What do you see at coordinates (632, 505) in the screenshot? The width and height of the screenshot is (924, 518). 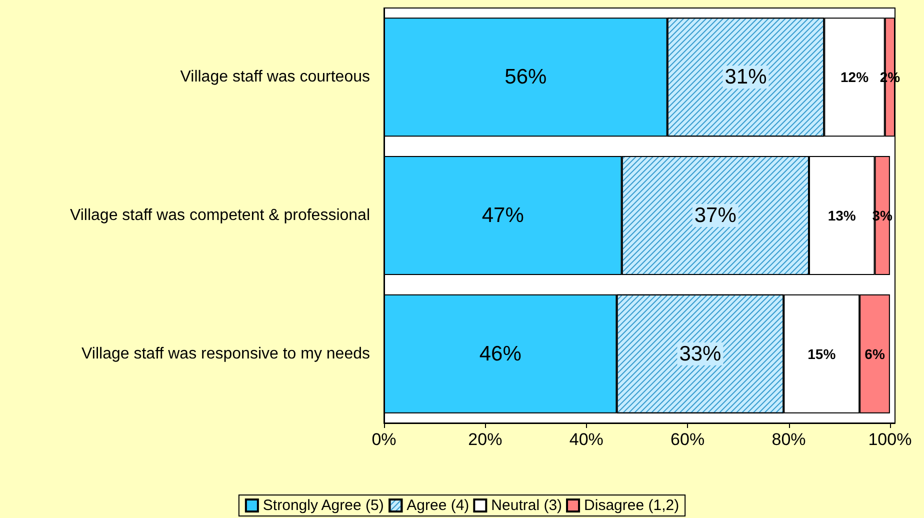 I see `legend-label: Disagree (1,2)` at bounding box center [632, 505].